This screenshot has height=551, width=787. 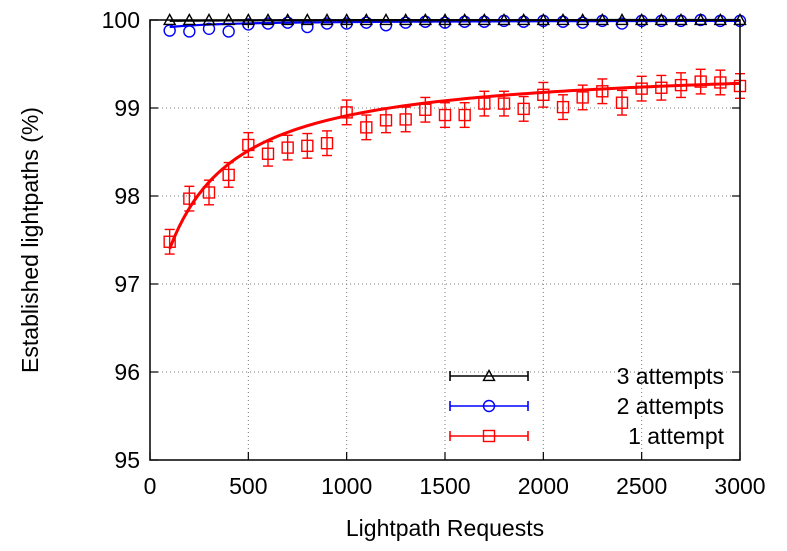 I want to click on x-tick-label: 1000, so click(x=346, y=486).